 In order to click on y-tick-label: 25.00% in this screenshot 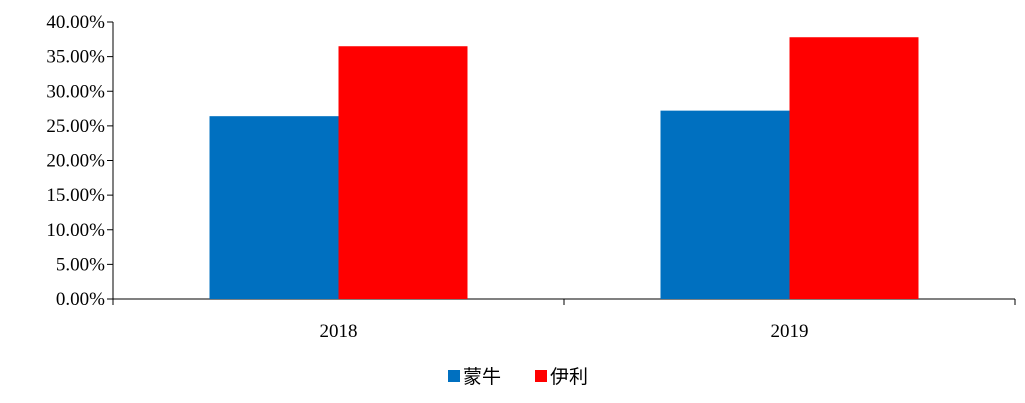, I will do `click(75, 126)`.